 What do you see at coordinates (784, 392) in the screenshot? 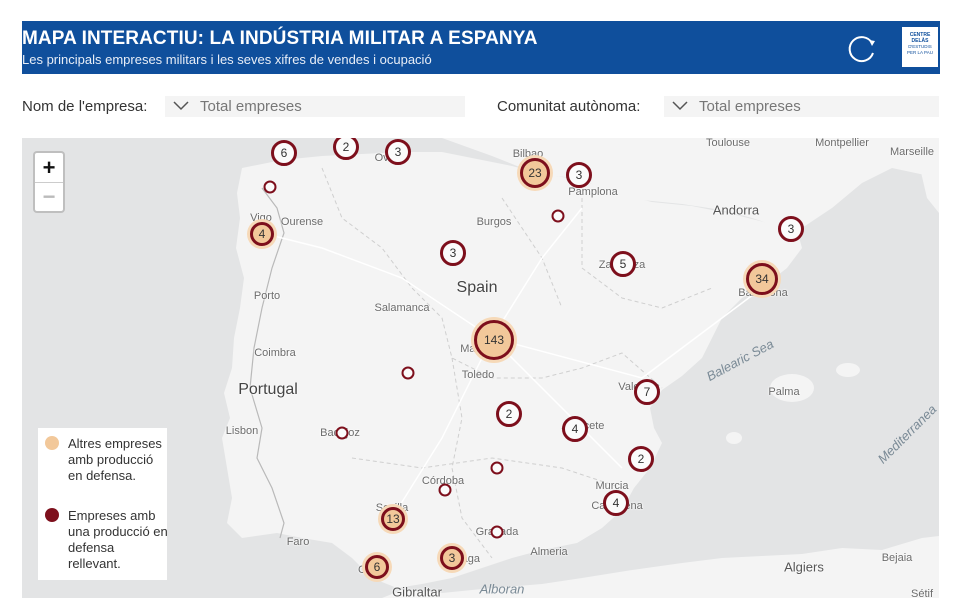
I see `place-label: Palma` at bounding box center [784, 392].